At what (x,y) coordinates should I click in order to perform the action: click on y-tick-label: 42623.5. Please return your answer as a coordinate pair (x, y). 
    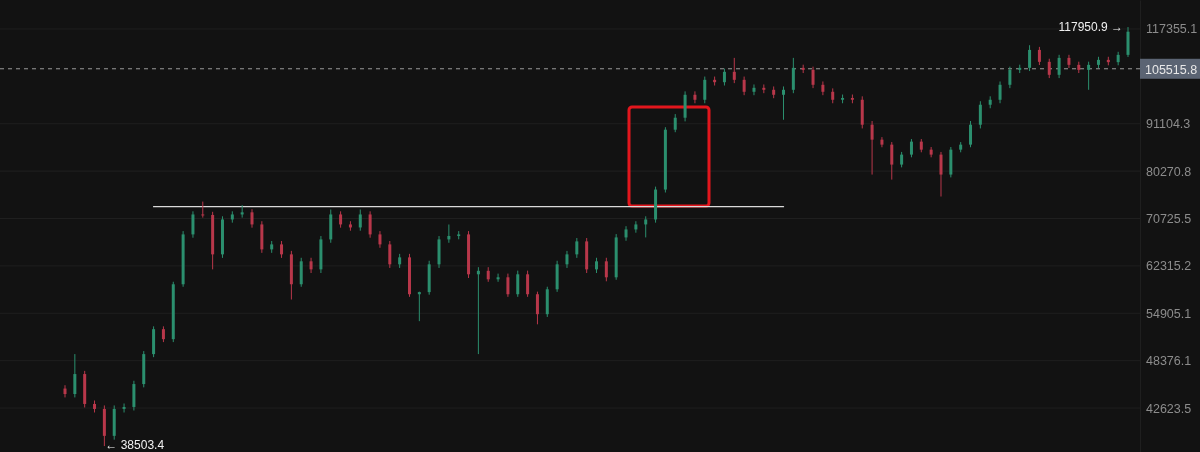
    Looking at the image, I should click on (1169, 408).